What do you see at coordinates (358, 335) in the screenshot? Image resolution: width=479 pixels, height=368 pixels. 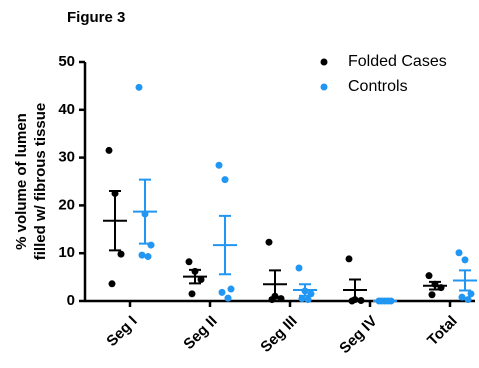 I see `x-tick-label: Seg IV` at bounding box center [358, 335].